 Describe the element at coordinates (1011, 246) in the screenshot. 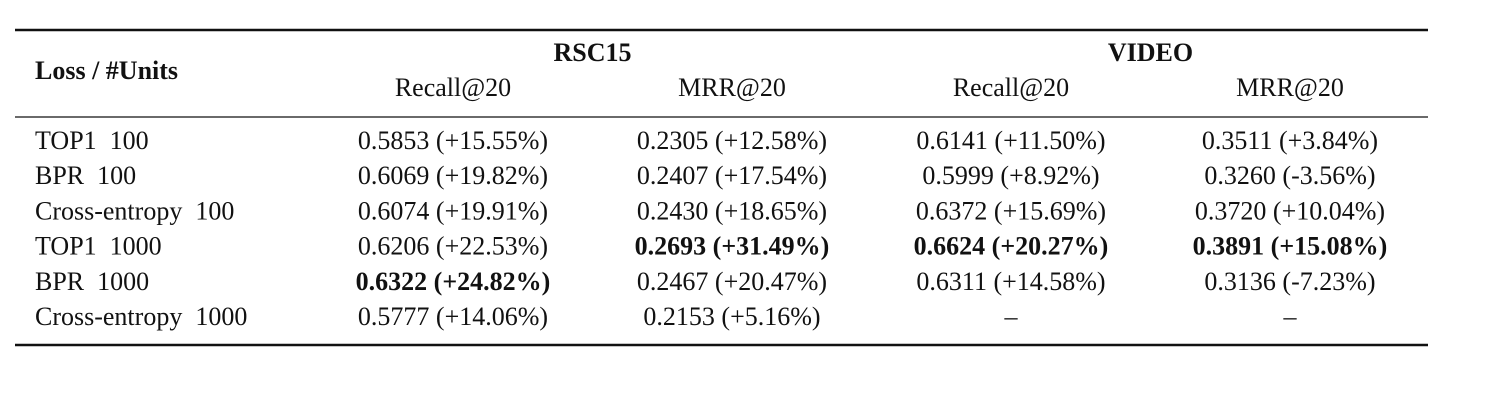

I see `cell: 0.6624 (+20.27%)` at that location.